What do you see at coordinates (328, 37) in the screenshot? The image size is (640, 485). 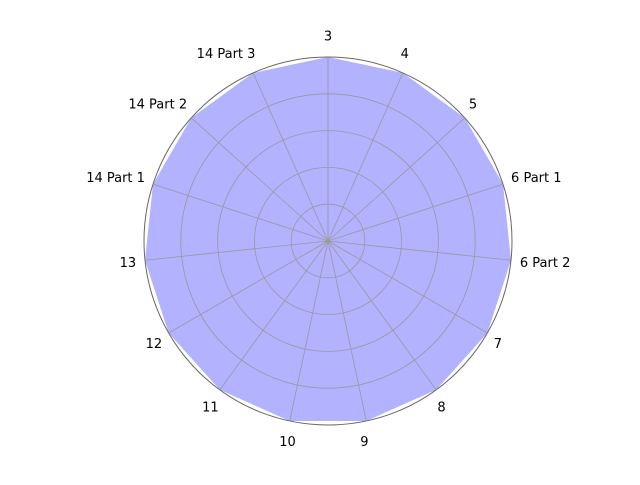 I see `category-label: 3` at bounding box center [328, 37].